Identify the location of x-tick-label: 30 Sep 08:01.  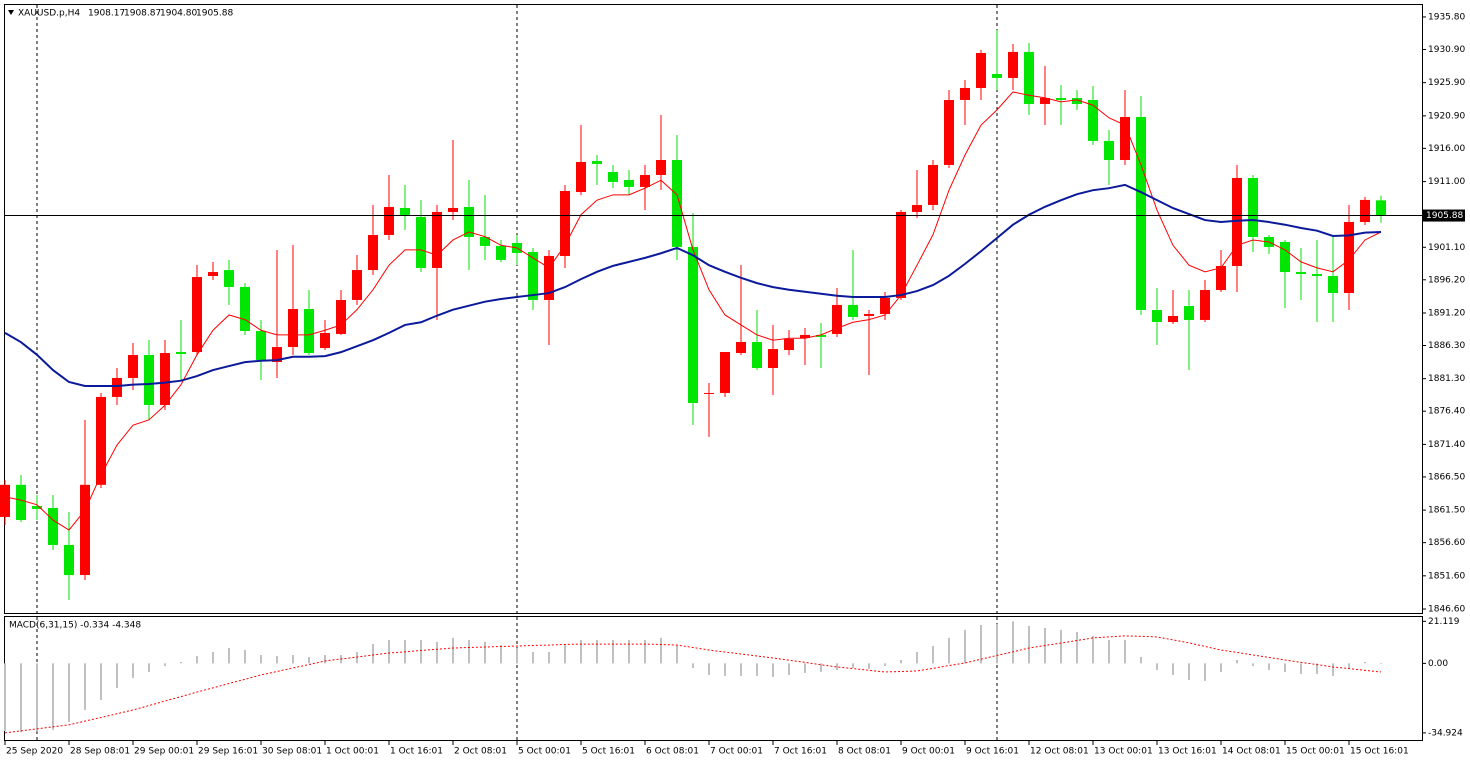
(292, 752).